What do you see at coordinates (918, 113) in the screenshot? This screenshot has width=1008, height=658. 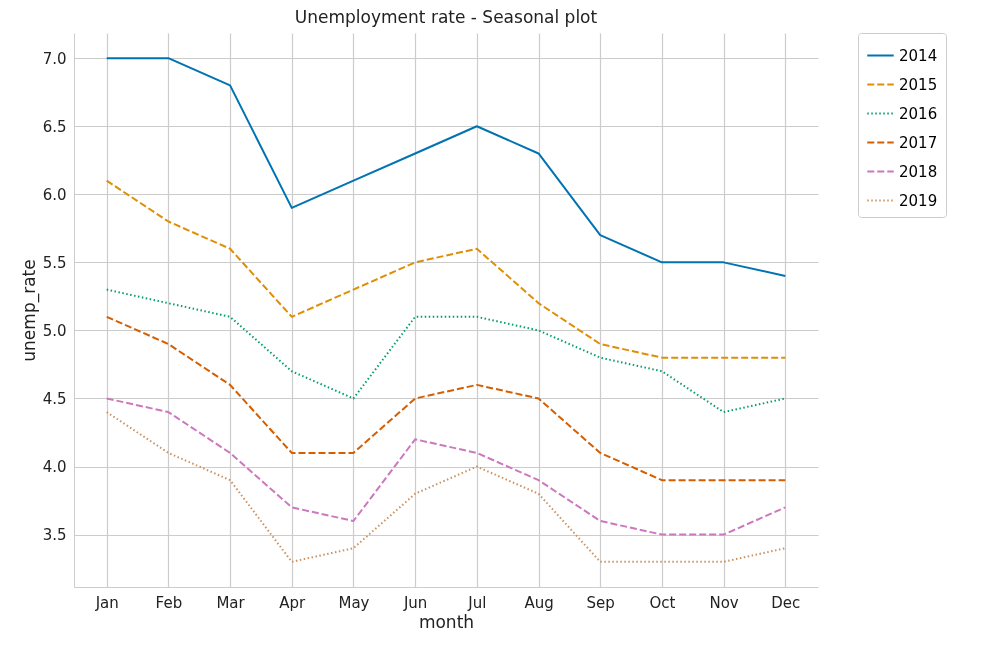 I see `legend-label: 2016` at bounding box center [918, 113].